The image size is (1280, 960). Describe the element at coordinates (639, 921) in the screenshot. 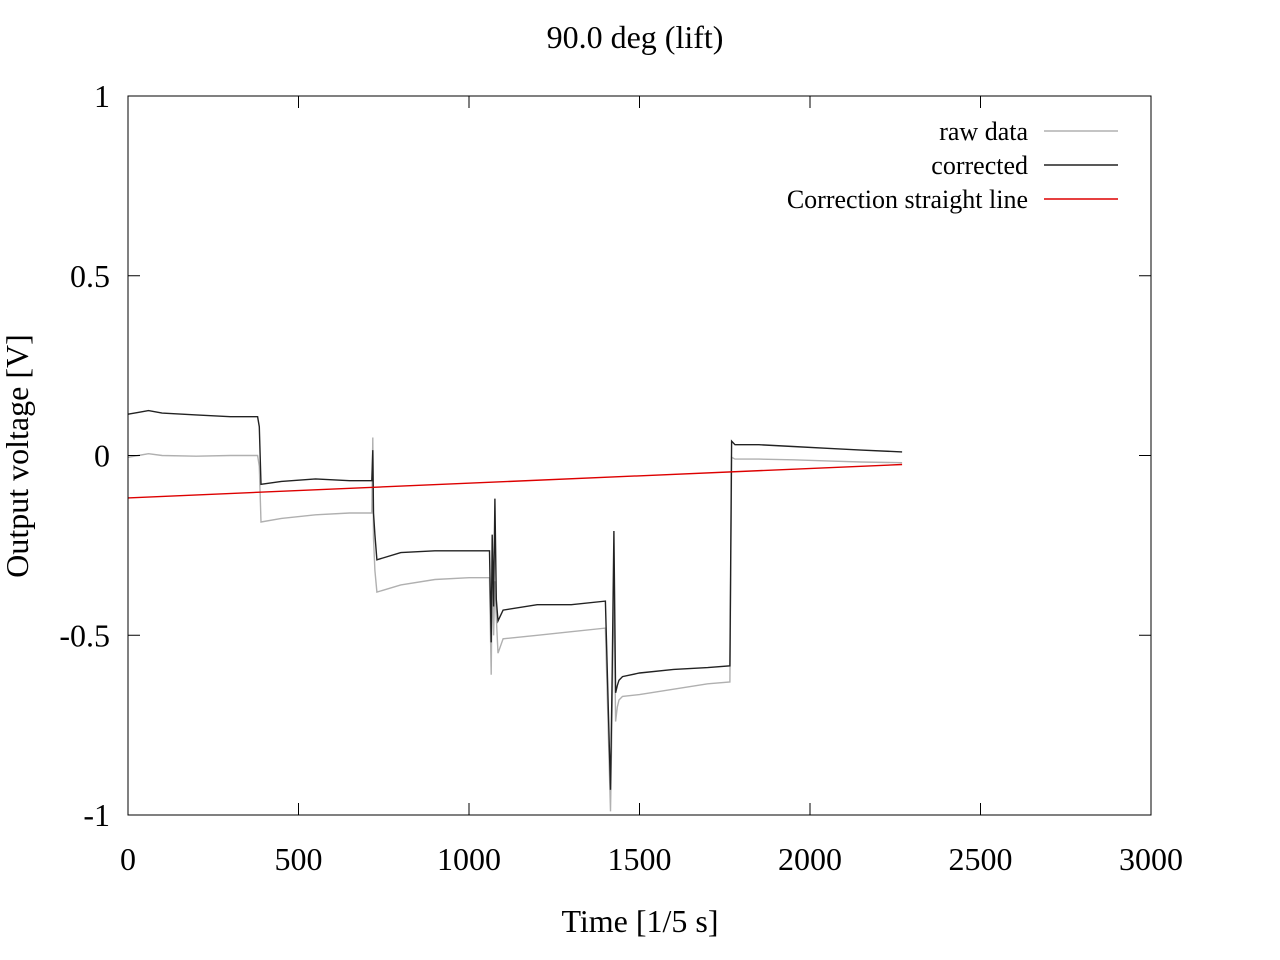

I see `x-axis-label: Time [1/5 s]` at that location.